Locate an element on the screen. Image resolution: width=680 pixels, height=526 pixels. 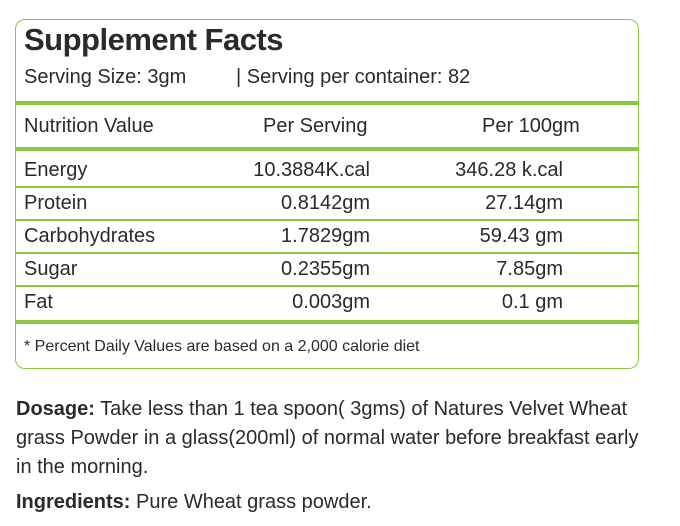
row-value-carbohydrates-100gm: 59.43 gm is located at coordinates (521, 236).